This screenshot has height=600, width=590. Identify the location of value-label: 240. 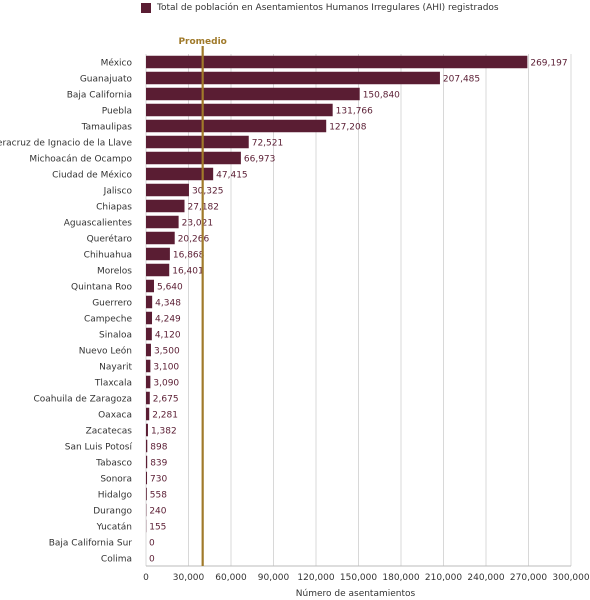
(157, 511).